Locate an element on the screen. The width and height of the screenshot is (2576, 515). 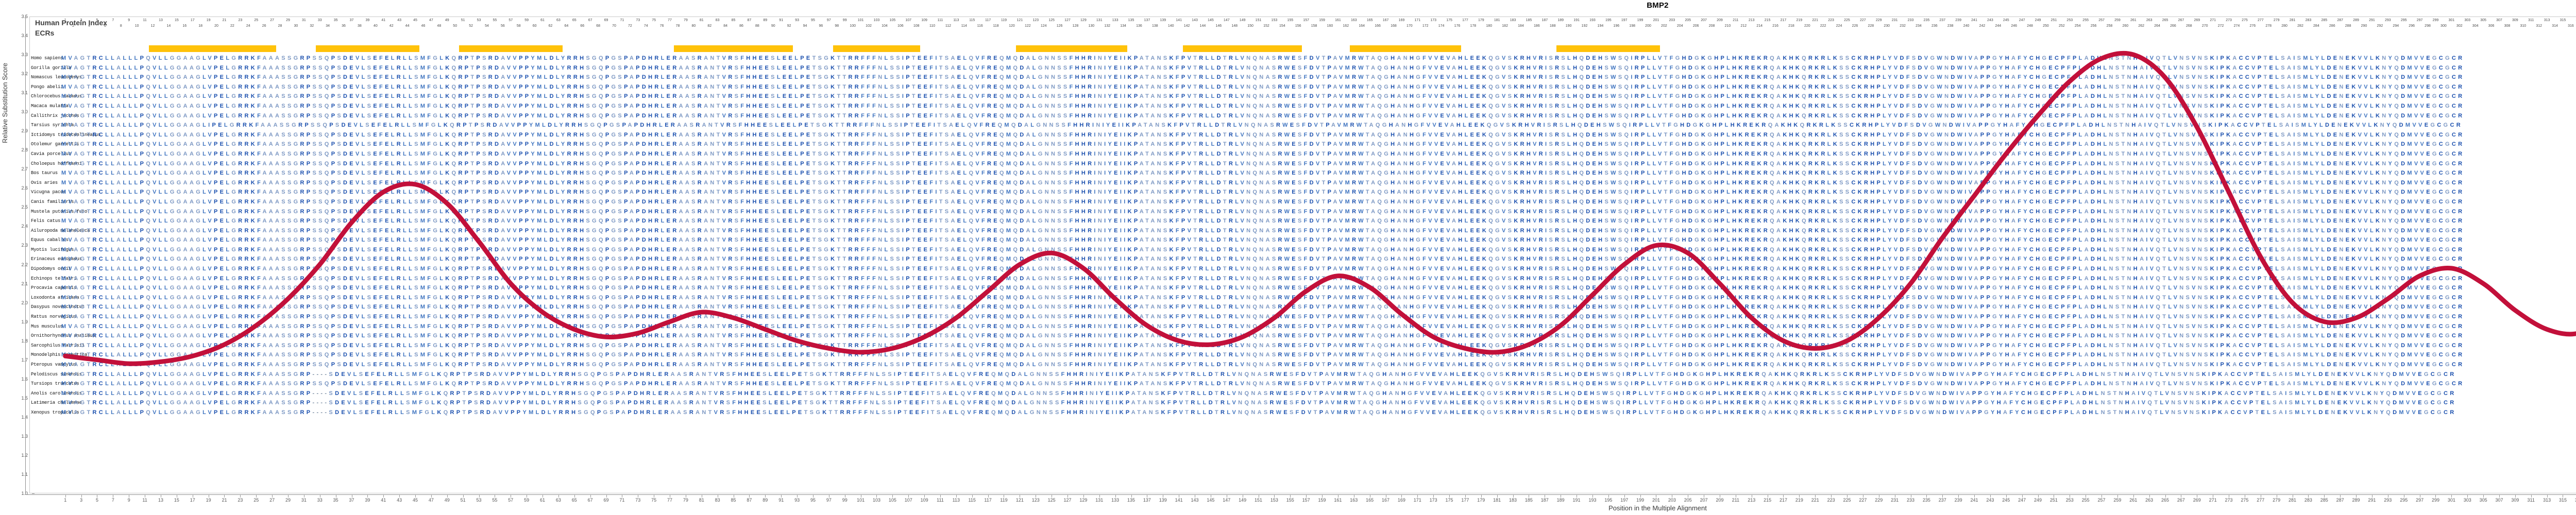
column-index-number: 128 is located at coordinates (1076, 26).